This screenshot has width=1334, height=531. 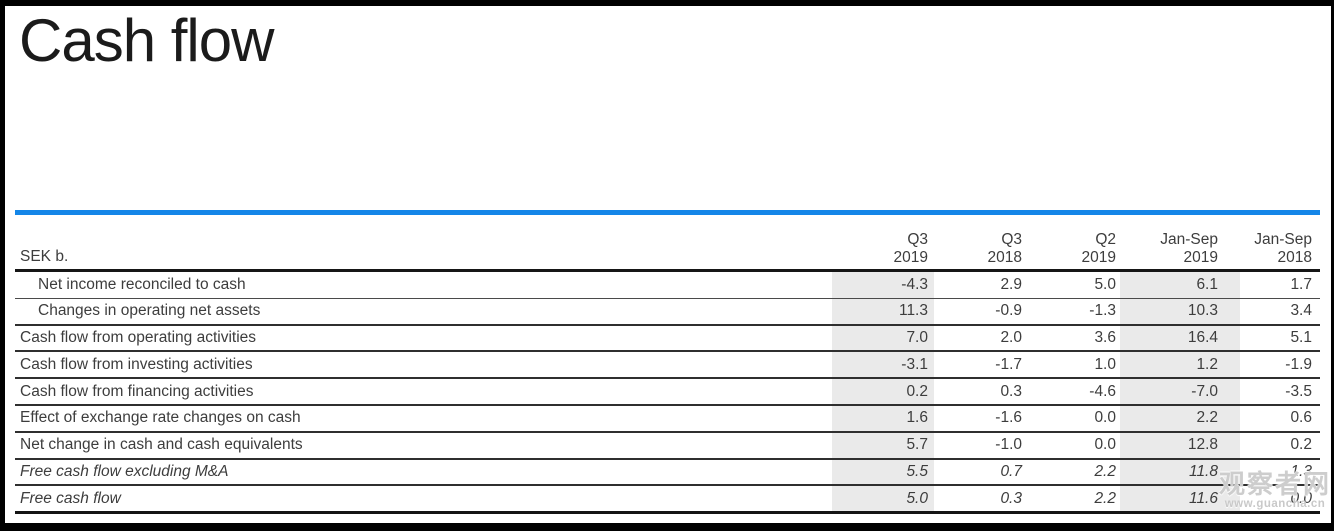 What do you see at coordinates (160, 418) in the screenshot?
I see `row-label: Effect of exchange rate changes on cash` at bounding box center [160, 418].